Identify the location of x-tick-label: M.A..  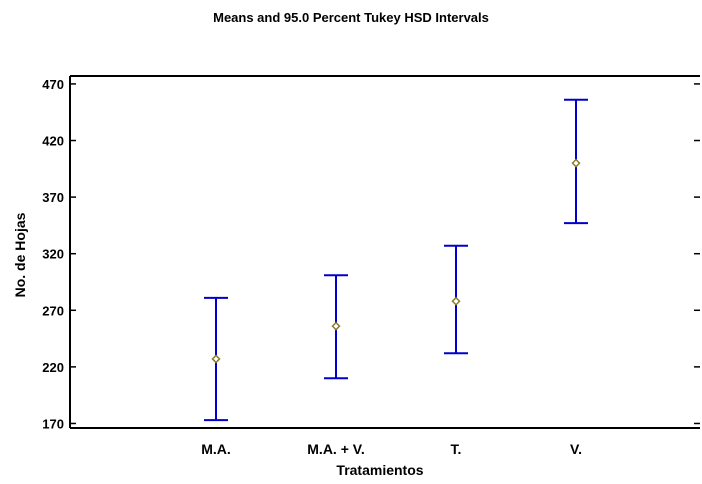
(216, 449).